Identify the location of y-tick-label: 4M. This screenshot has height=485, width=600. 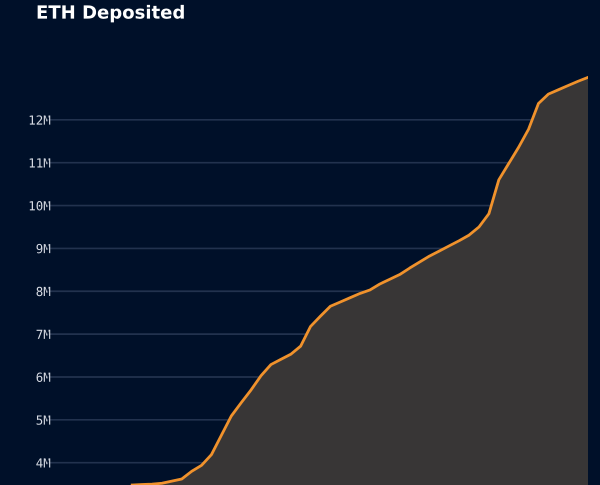
(43, 463).